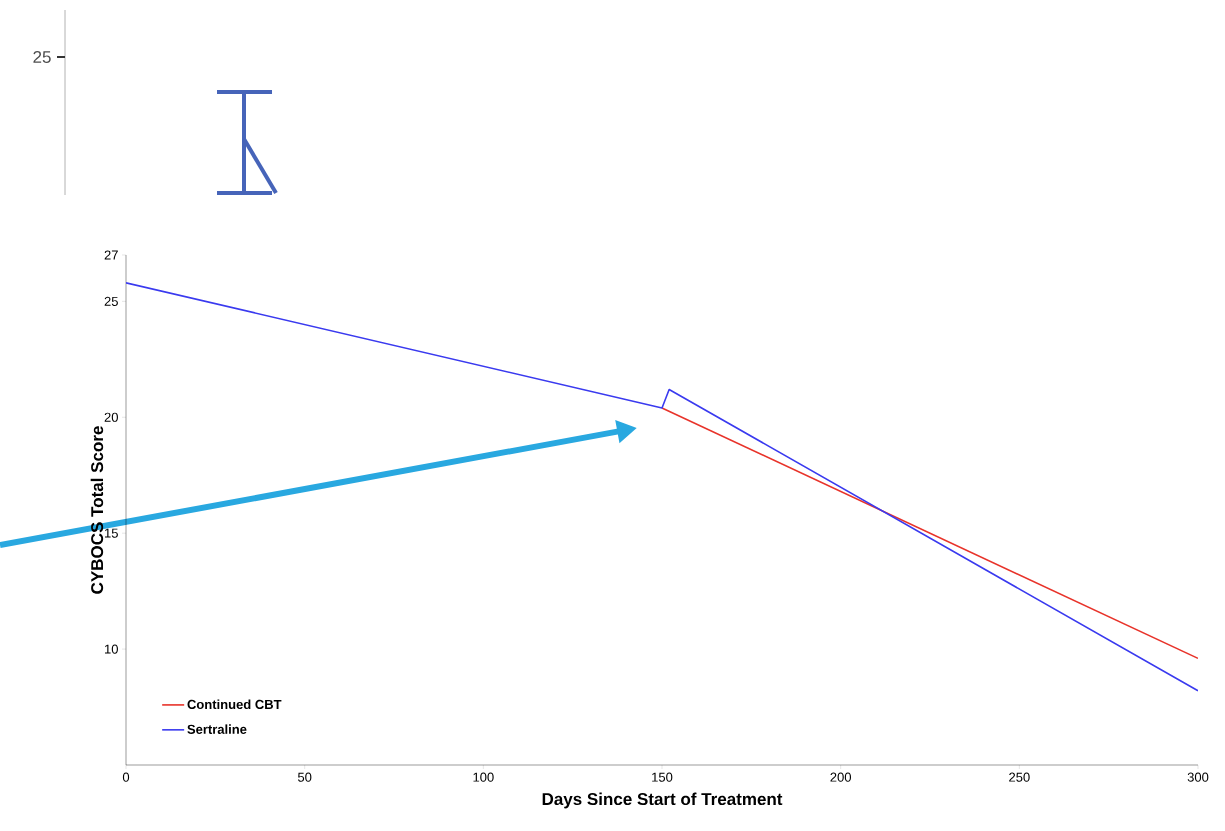 This screenshot has width=1225, height=831. Describe the element at coordinates (841, 777) in the screenshot. I see `x-tick-label: 200` at that location.